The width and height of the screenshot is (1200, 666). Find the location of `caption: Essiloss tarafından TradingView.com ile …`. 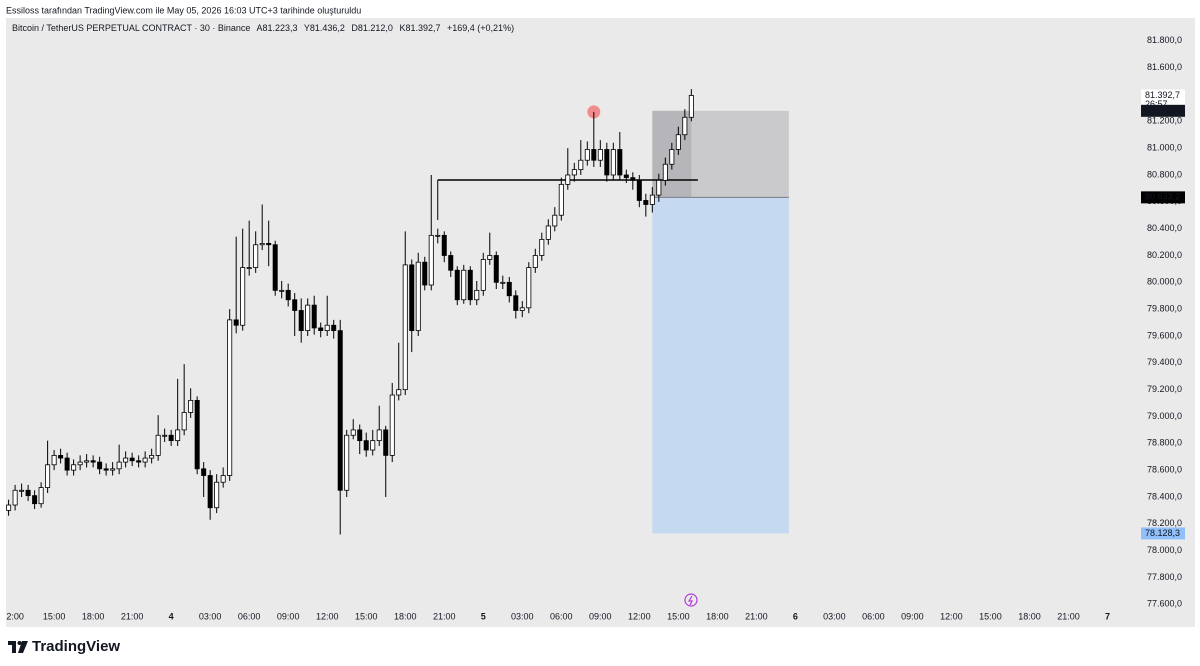

caption: Essiloss tarafından TradingView.com ile … is located at coordinates (183, 10).